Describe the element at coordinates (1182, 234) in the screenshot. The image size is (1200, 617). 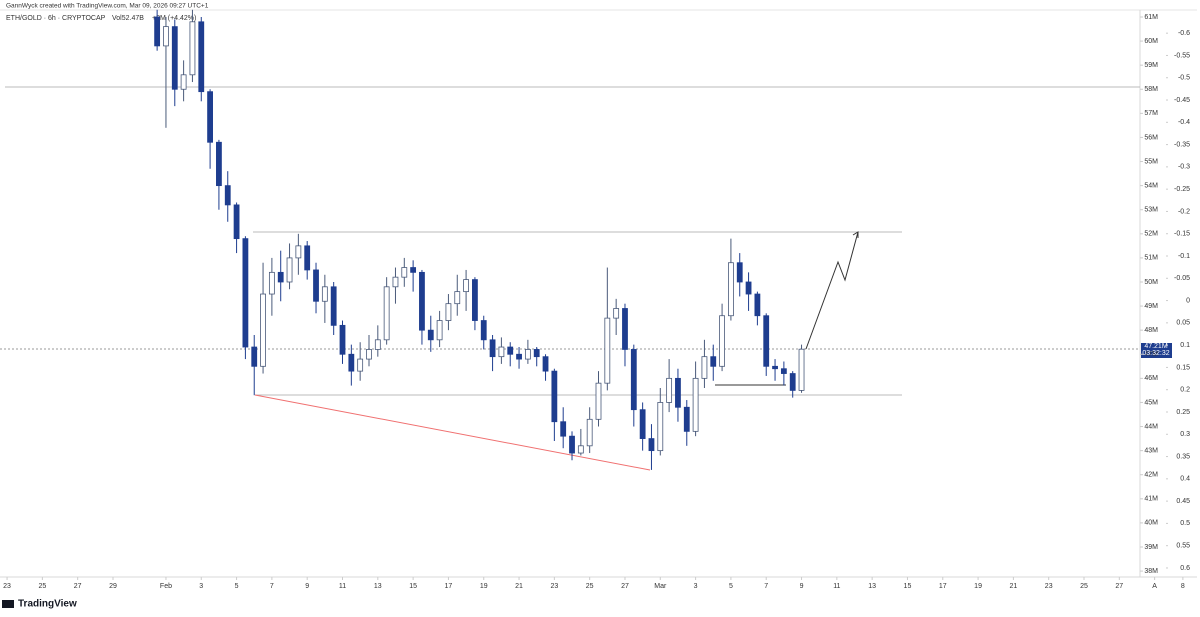
I see `y2-tick-label: -0.15` at that location.